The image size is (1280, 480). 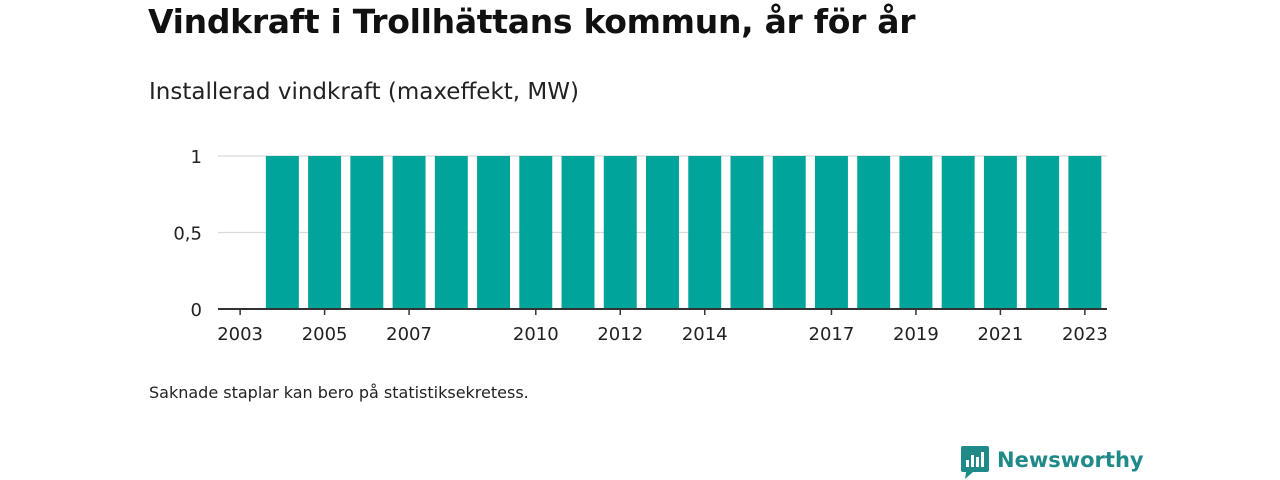 I want to click on y-tick-label: 1, so click(x=196, y=157).